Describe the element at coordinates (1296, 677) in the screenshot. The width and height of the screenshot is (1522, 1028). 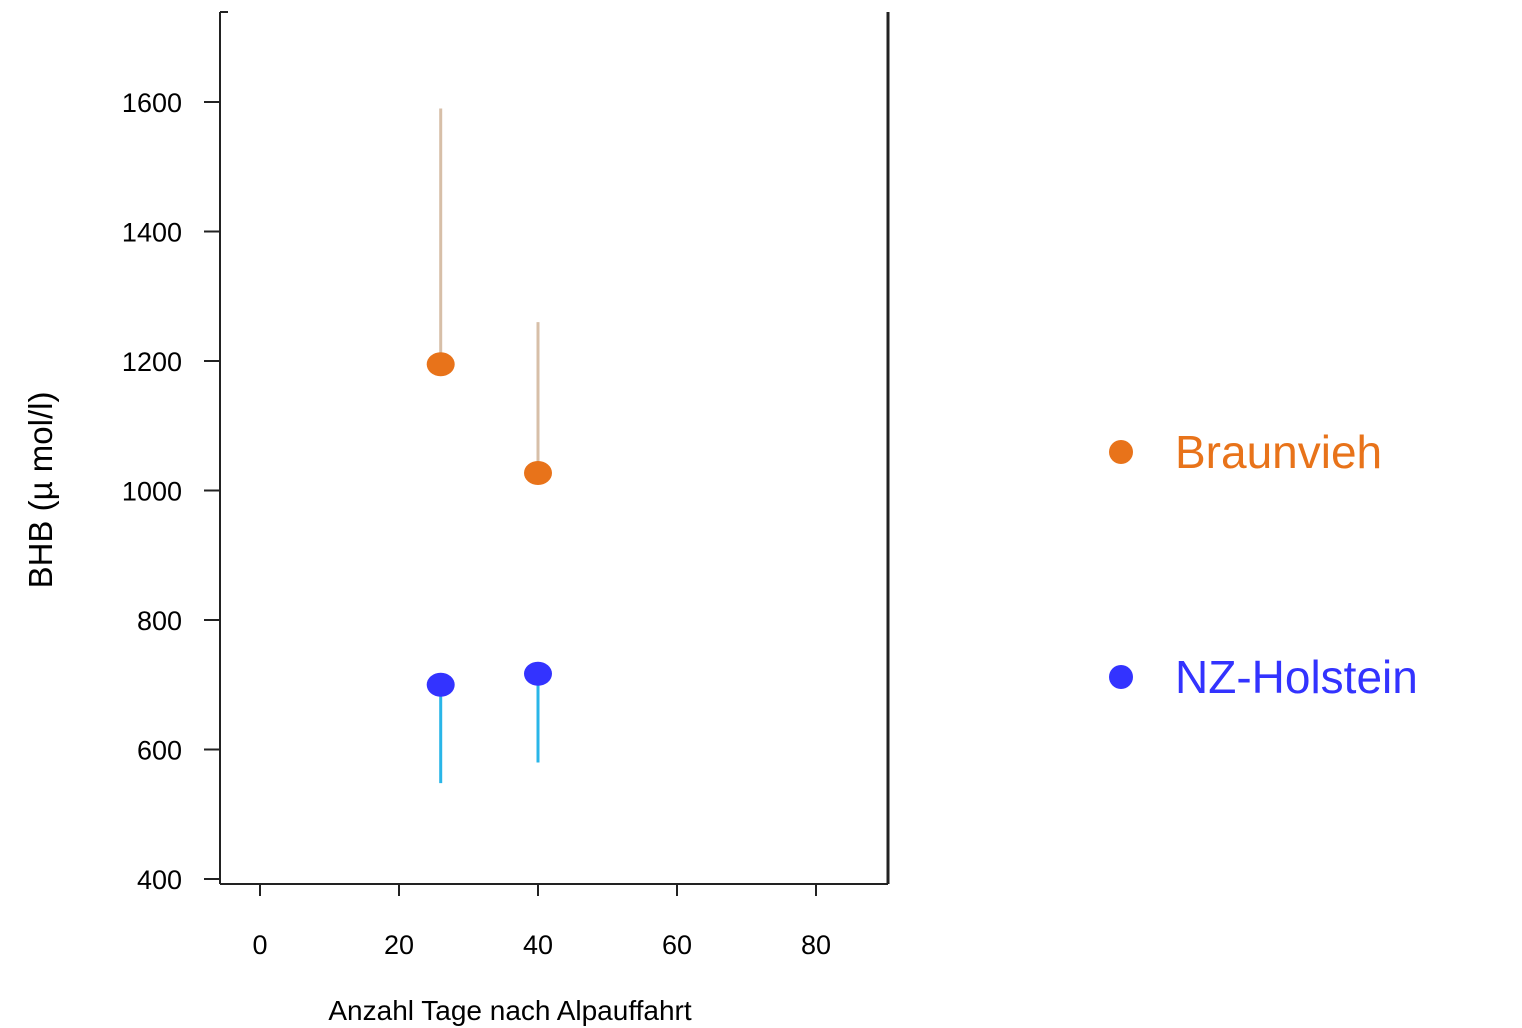
I see `legend-label: NZ-Holstein` at that location.